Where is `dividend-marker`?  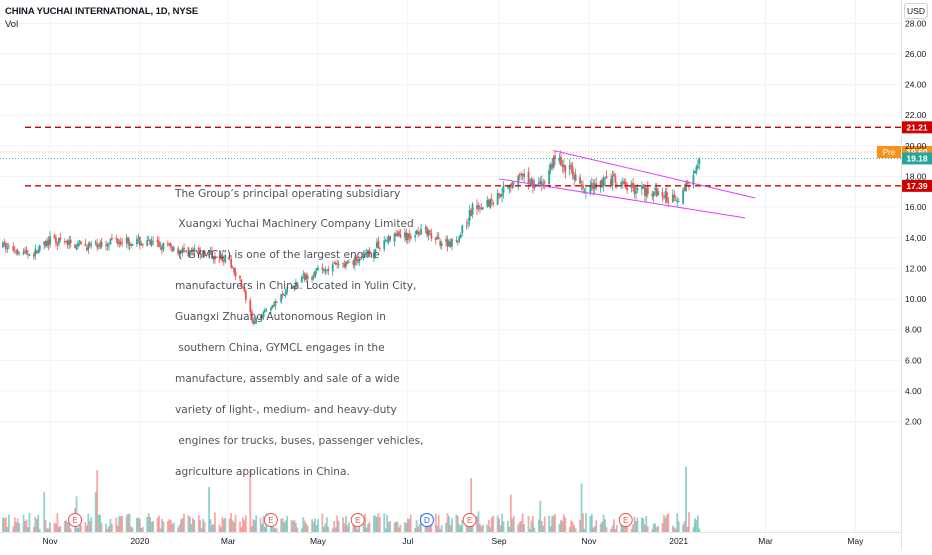
dividend-marker is located at coordinates (426, 520).